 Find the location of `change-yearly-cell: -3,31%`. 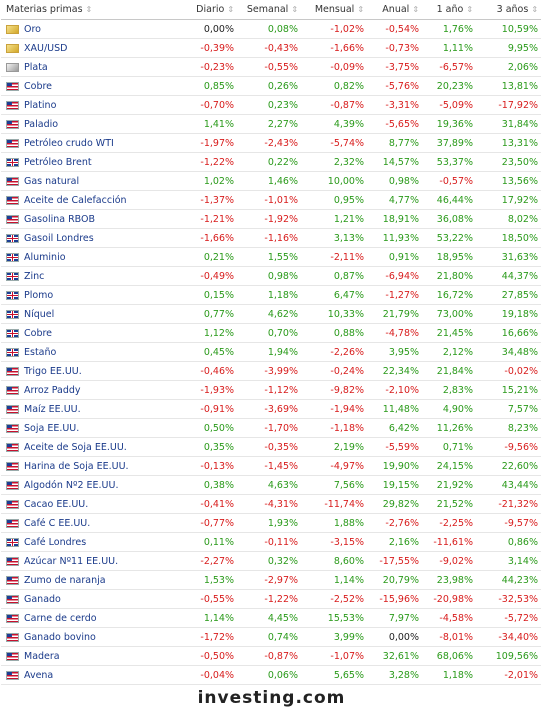

change-yearly-cell: -3,31% is located at coordinates (395, 105).